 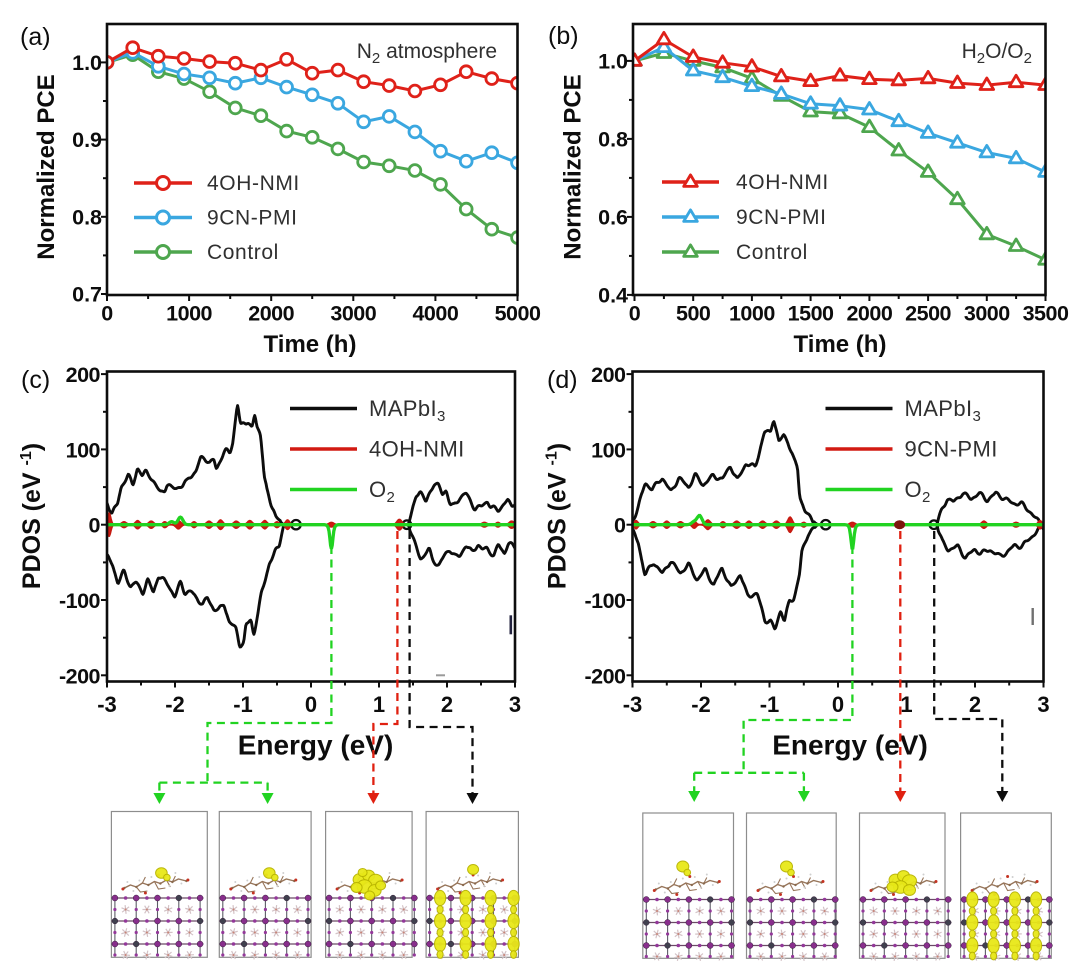 I want to click on svg-text: 0.9, so click(x=87, y=140).